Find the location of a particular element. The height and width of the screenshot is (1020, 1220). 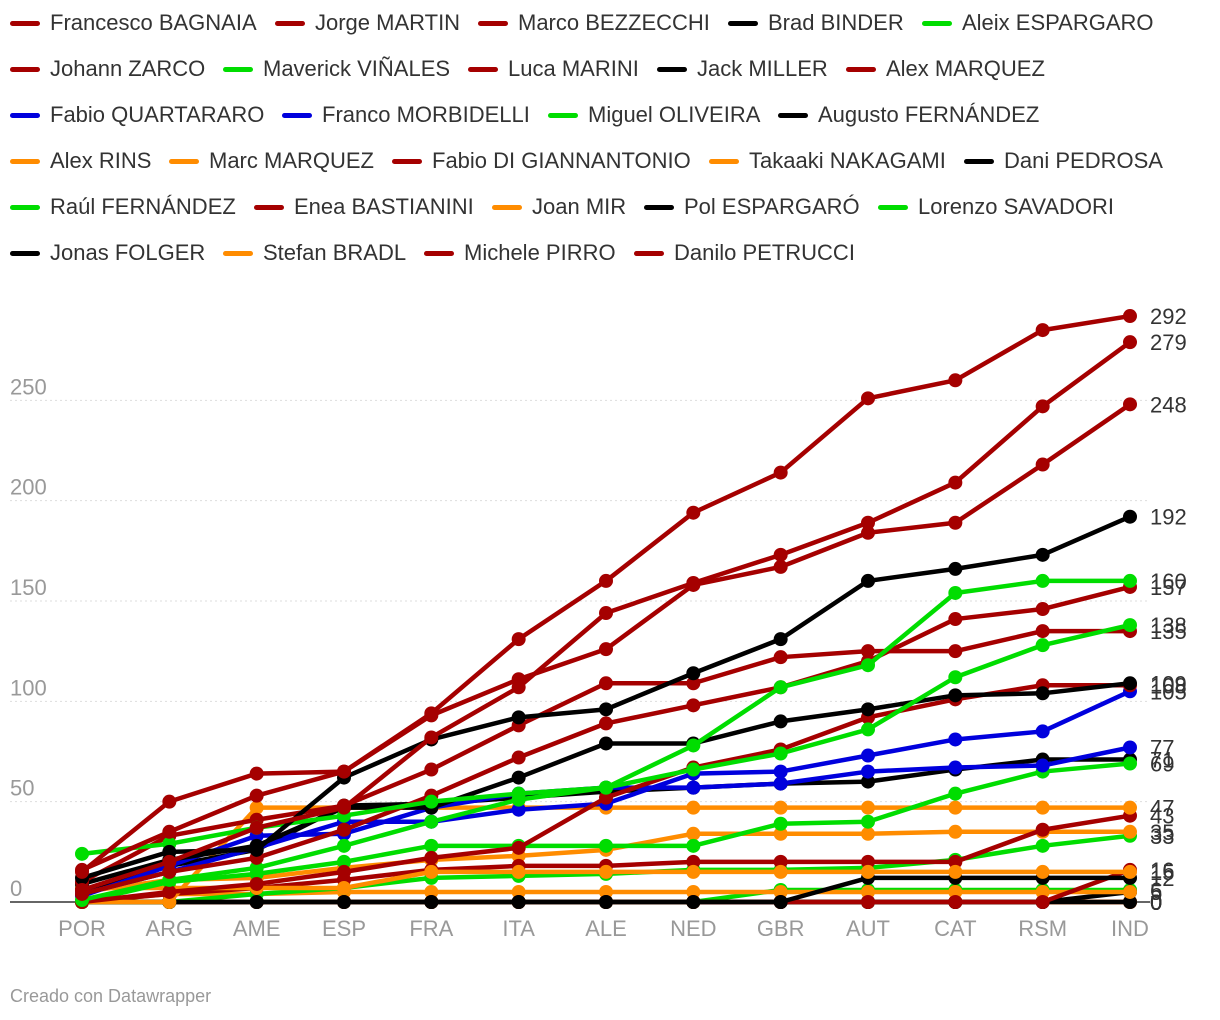

legend-item-enea-bastianini: Enea BASTIANINI is located at coordinates (364, 207).